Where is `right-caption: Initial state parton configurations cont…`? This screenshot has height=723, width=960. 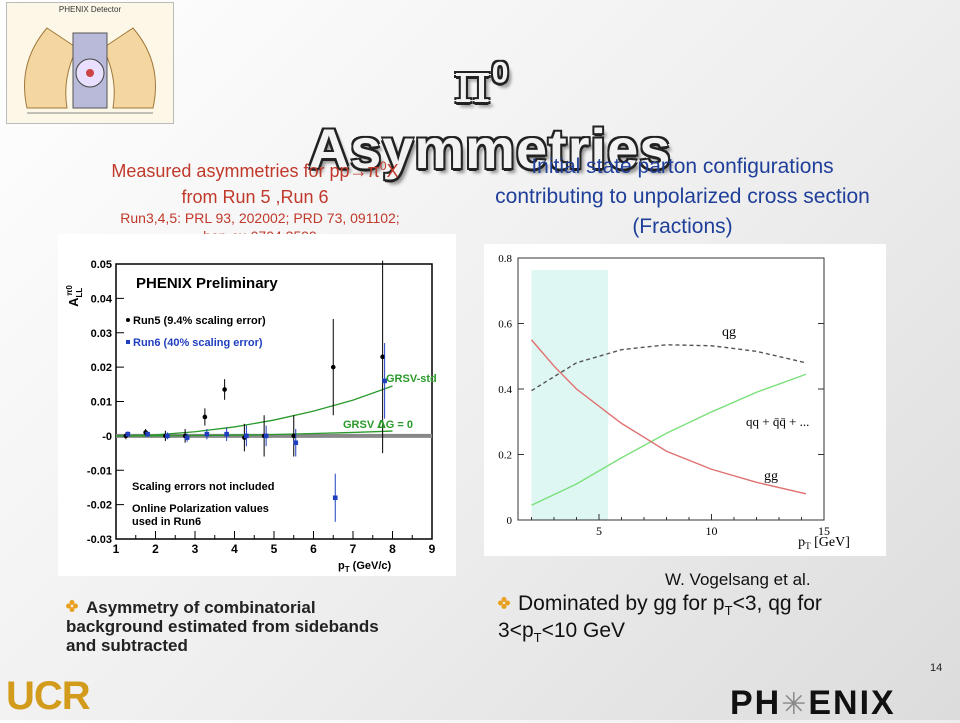
right-caption: Initial state parton configurations cont… is located at coordinates (682, 196).